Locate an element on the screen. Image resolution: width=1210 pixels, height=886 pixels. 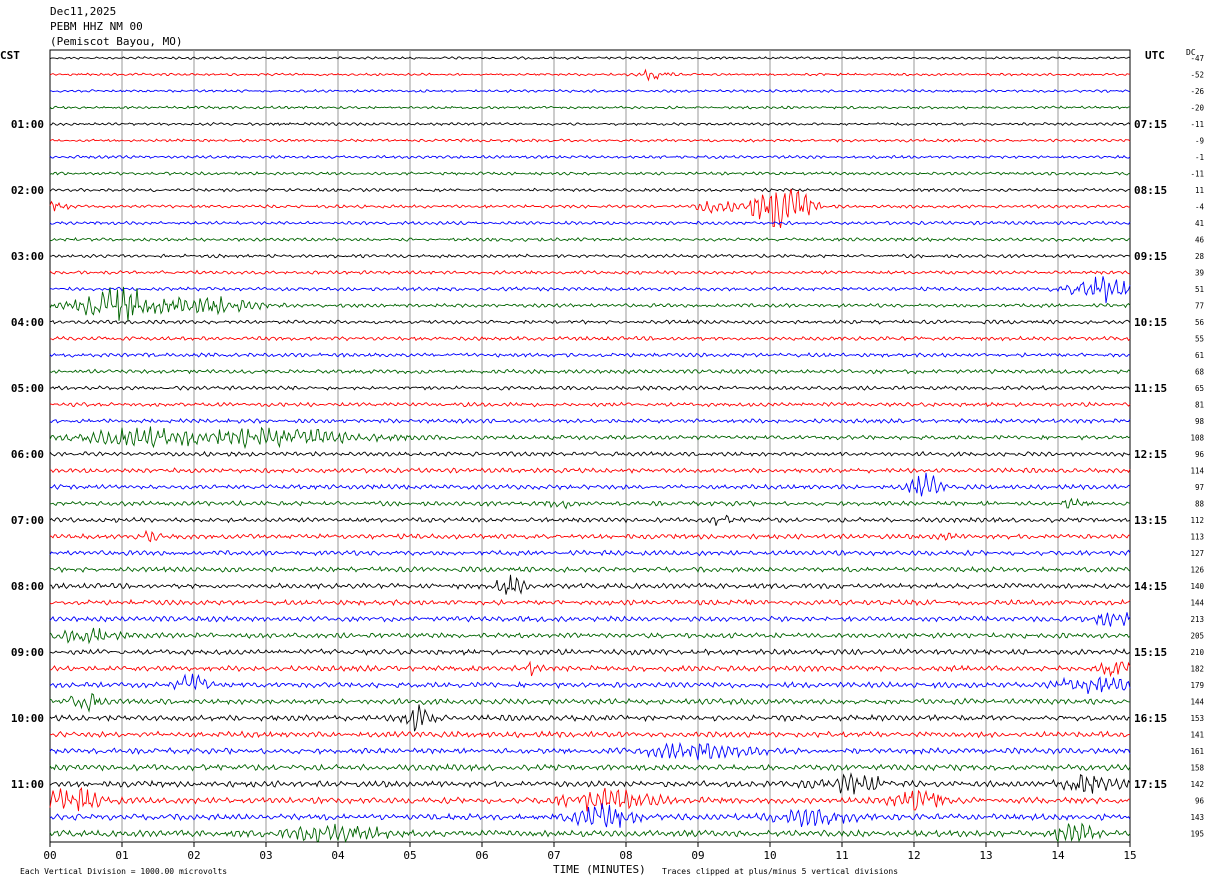
station-location: (Pemiscot Bayou, MO) is located at coordinates (116, 41).